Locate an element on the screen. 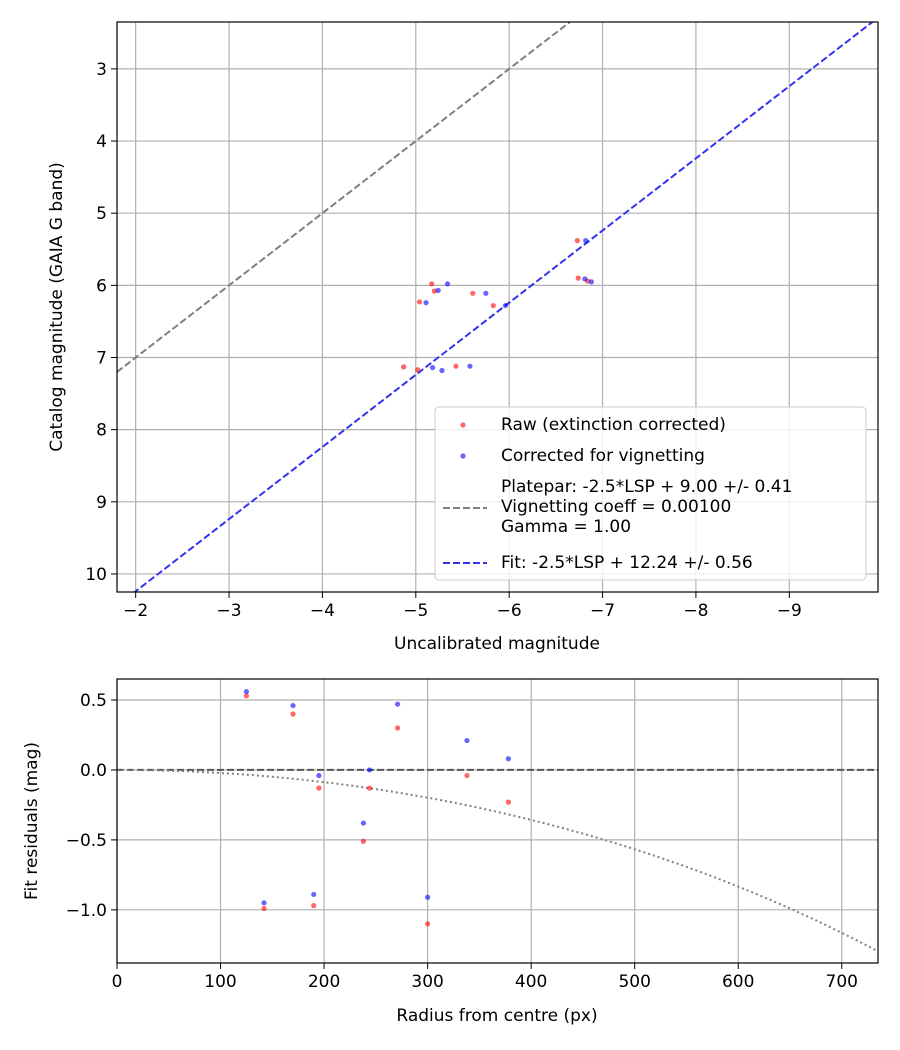 The height and width of the screenshot is (1050, 900). y-tick-label: −0.5 is located at coordinates (86, 841).